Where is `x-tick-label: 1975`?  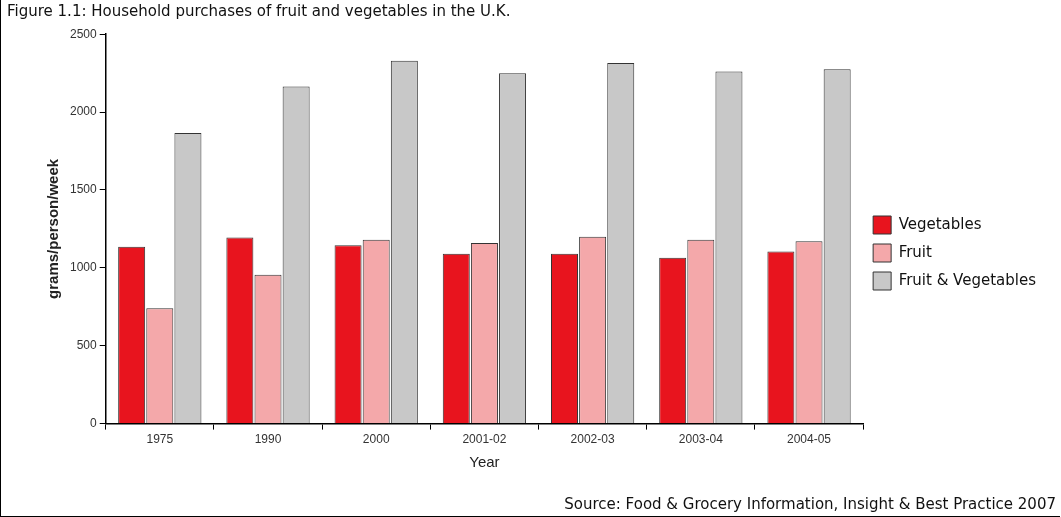
x-tick-label: 1975 is located at coordinates (160, 439).